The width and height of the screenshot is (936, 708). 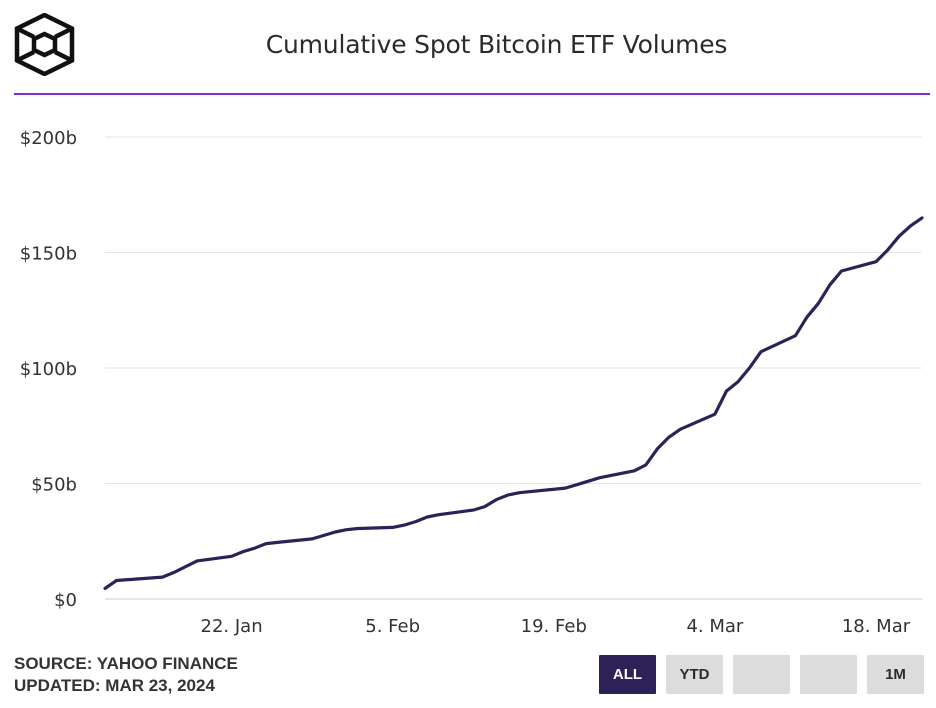 I want to click on x-tick-label: 22. Jan, so click(x=232, y=626).